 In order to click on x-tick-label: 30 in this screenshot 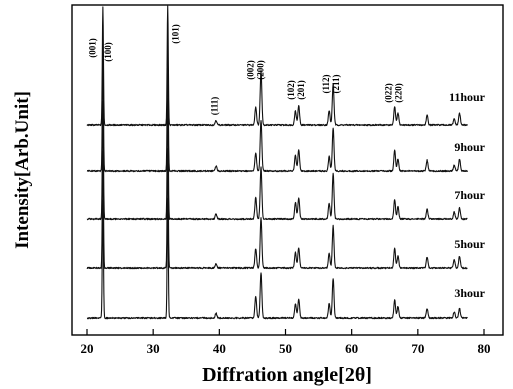, I will do `click(153, 348)`.